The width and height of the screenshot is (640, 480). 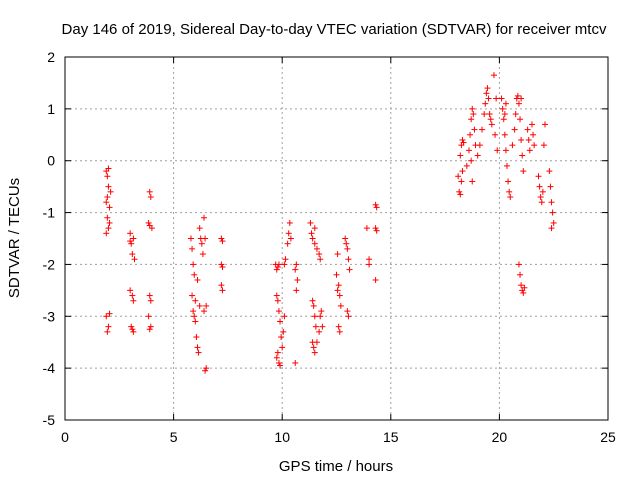 What do you see at coordinates (282, 437) in the screenshot?
I see `x-tick-label: 10` at bounding box center [282, 437].